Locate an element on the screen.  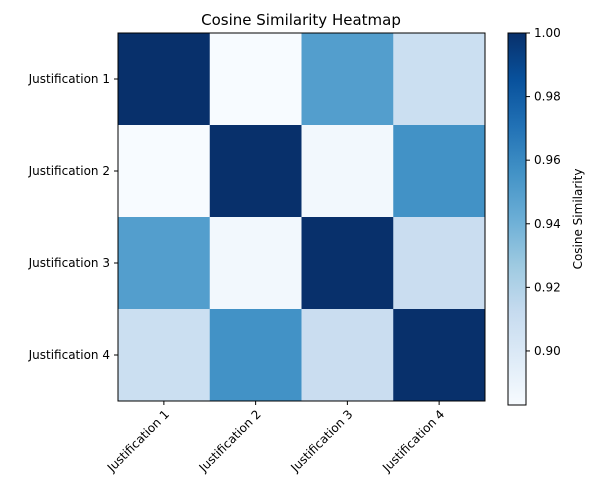
x-tick-label: Justification 4 is located at coordinates (413, 441).